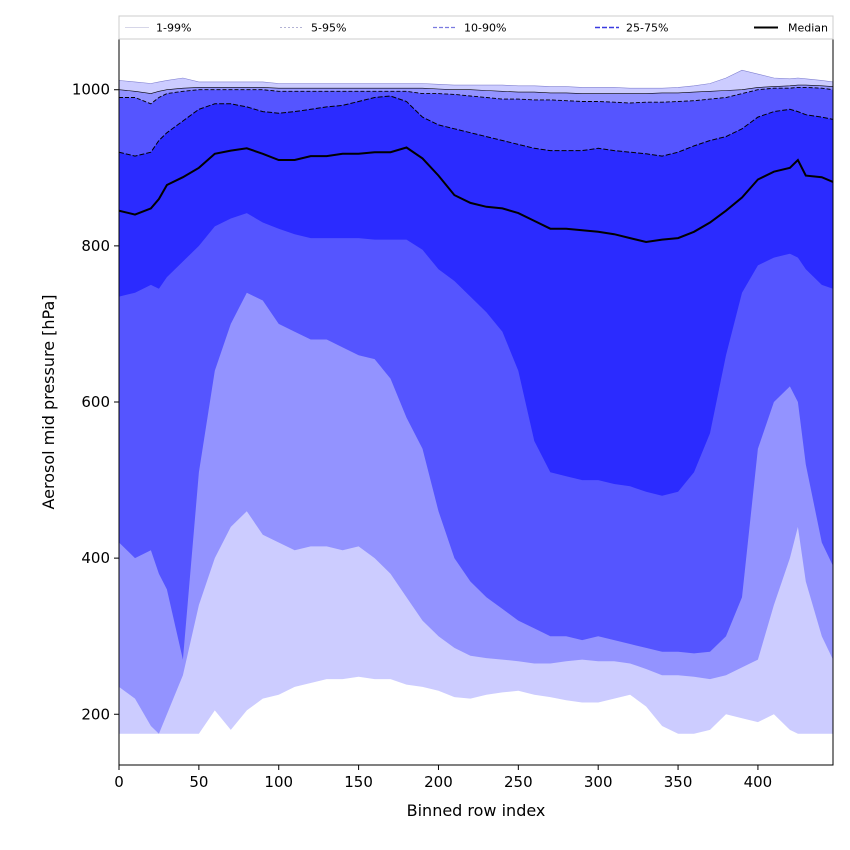 The image size is (850, 850). I want to click on y-tick-label: 200, so click(95, 714).